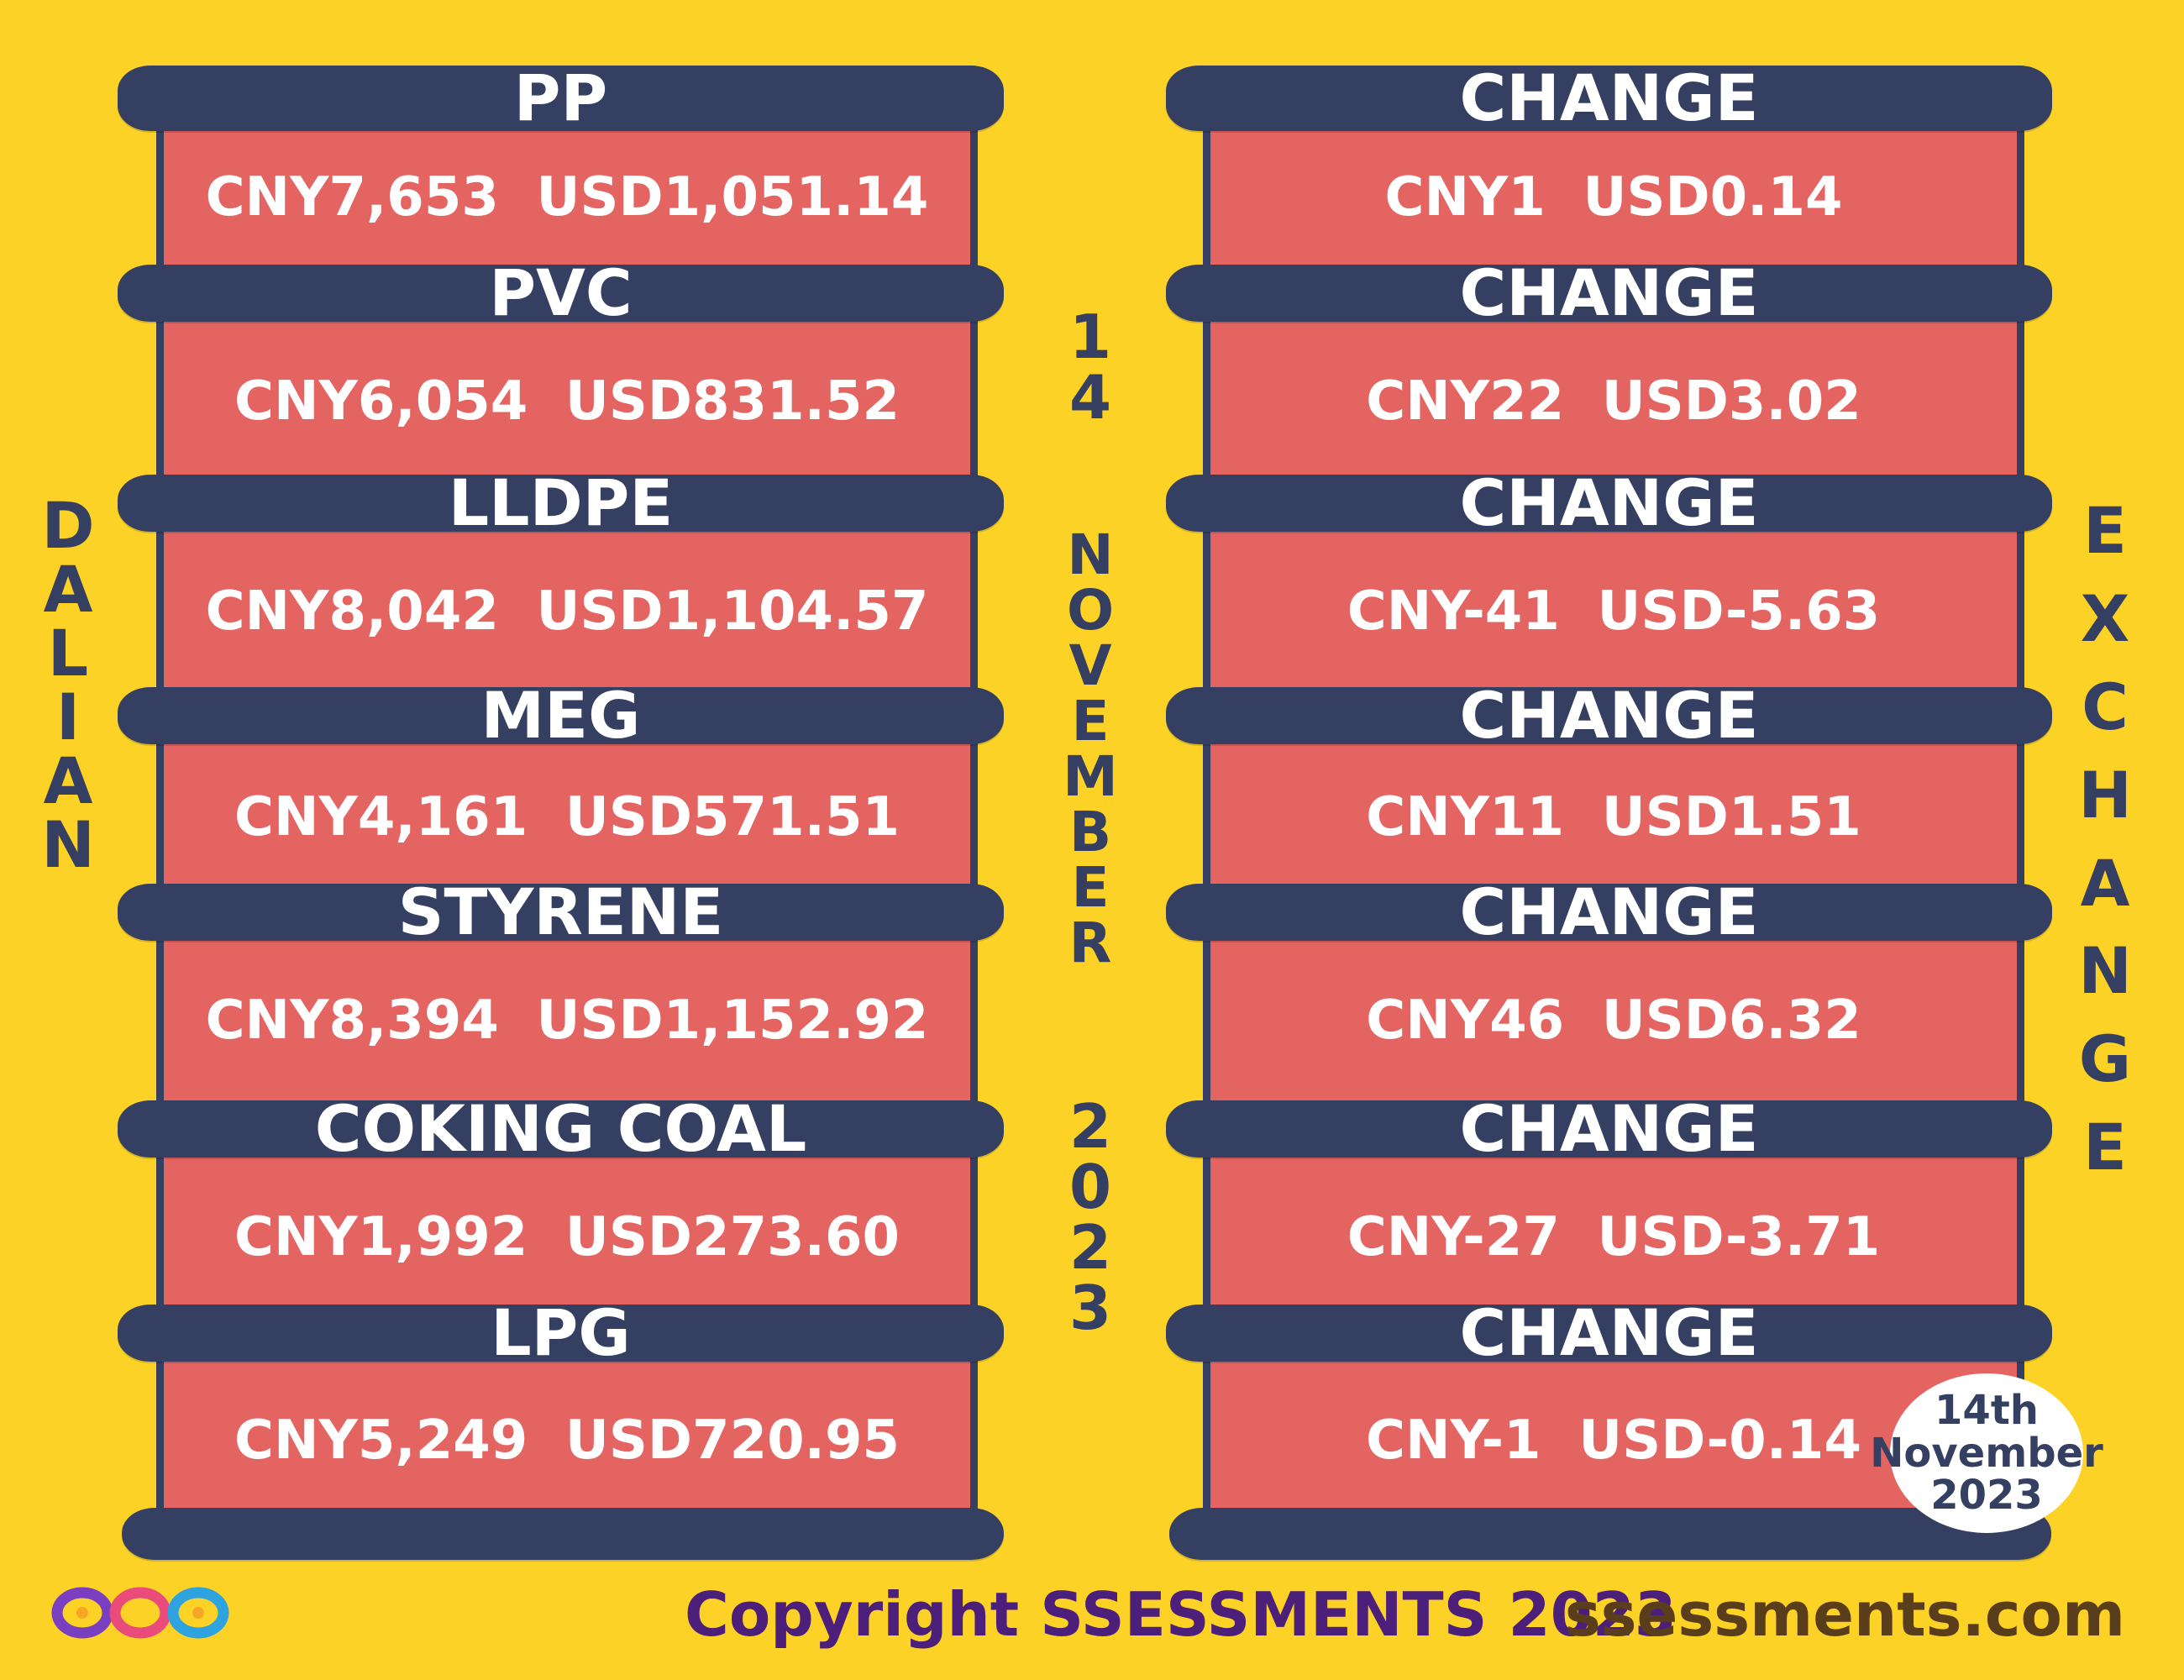 The width and height of the screenshot is (2184, 1680). I want to click on vertical-letter: 0, so click(1090, 1187).